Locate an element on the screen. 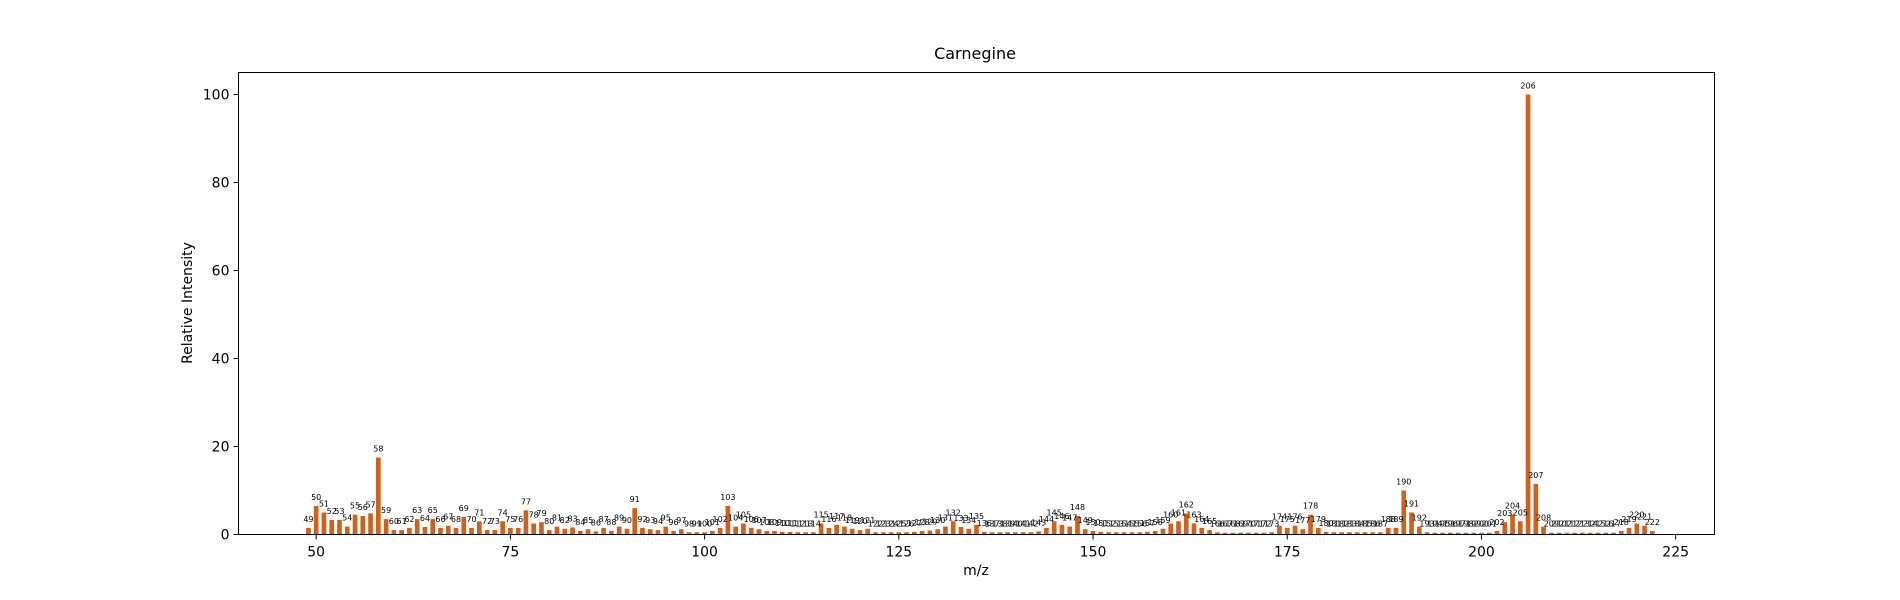  x-tick-label-200: 200 is located at coordinates (1481, 553).